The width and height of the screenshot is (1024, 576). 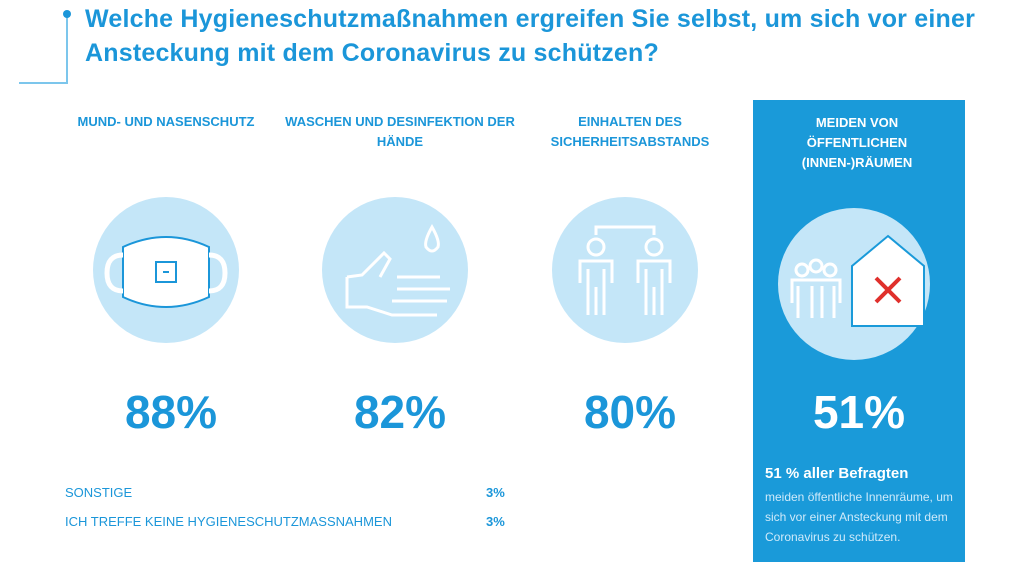 What do you see at coordinates (166, 270) in the screenshot?
I see `face-mask-icon` at bounding box center [166, 270].